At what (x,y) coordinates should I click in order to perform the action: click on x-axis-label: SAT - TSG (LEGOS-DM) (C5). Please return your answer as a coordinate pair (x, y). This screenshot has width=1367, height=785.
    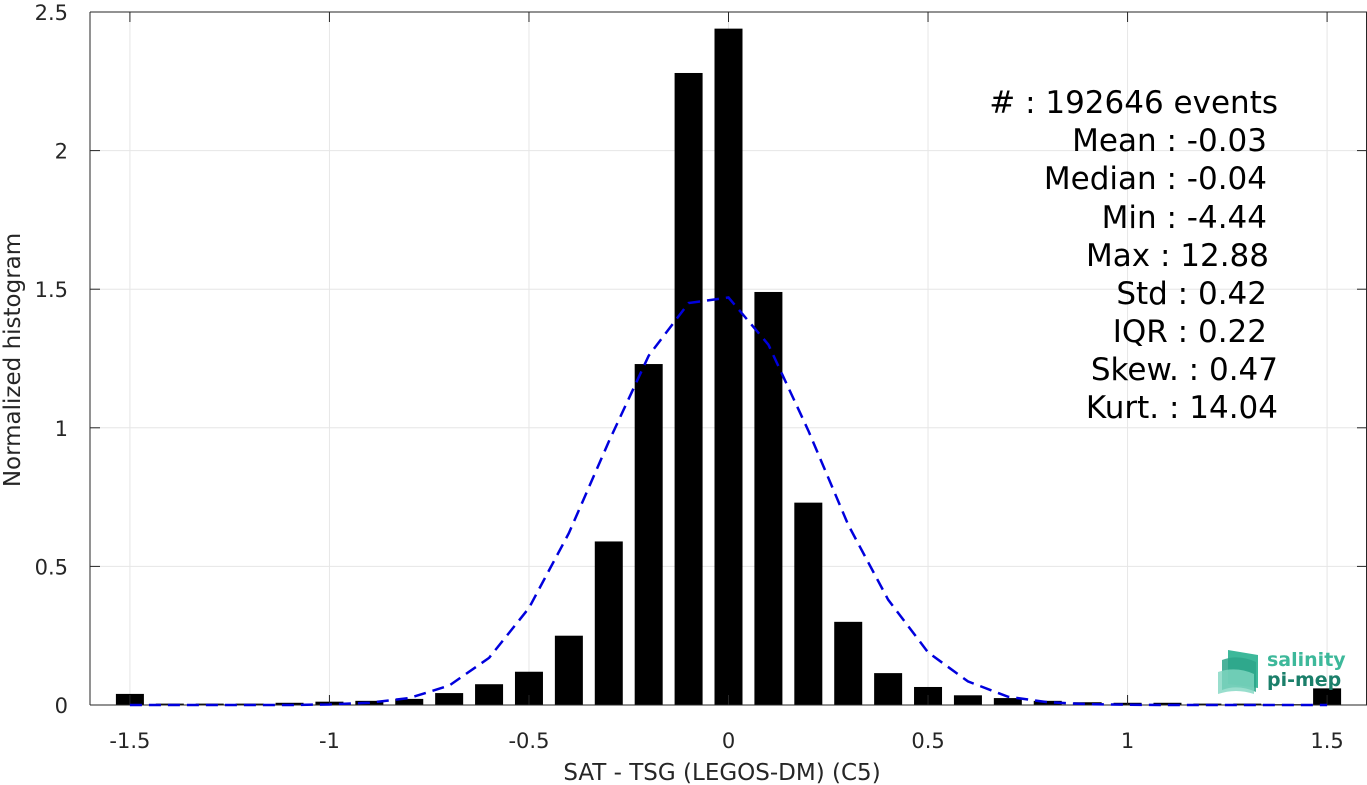
    Looking at the image, I should click on (721, 772).